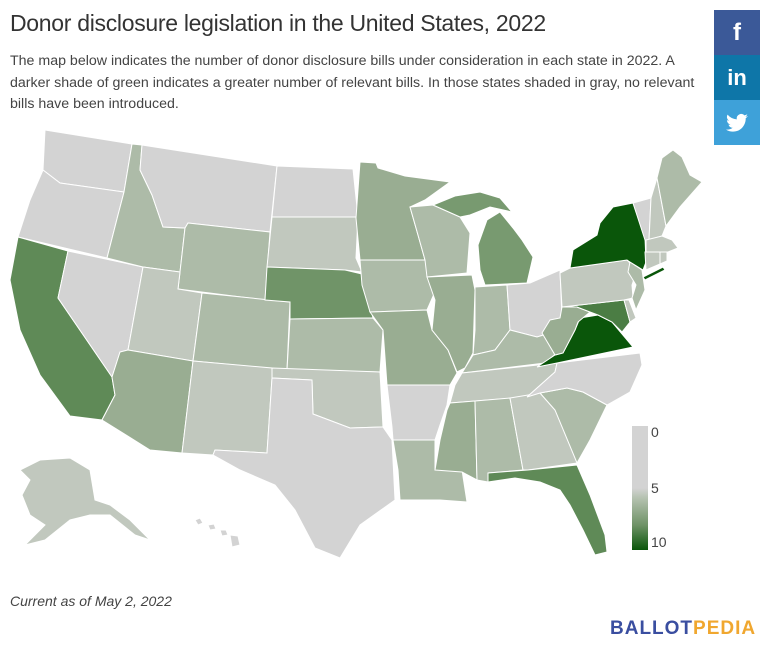  What do you see at coordinates (227, 408) in the screenshot?
I see `state-nm` at bounding box center [227, 408].